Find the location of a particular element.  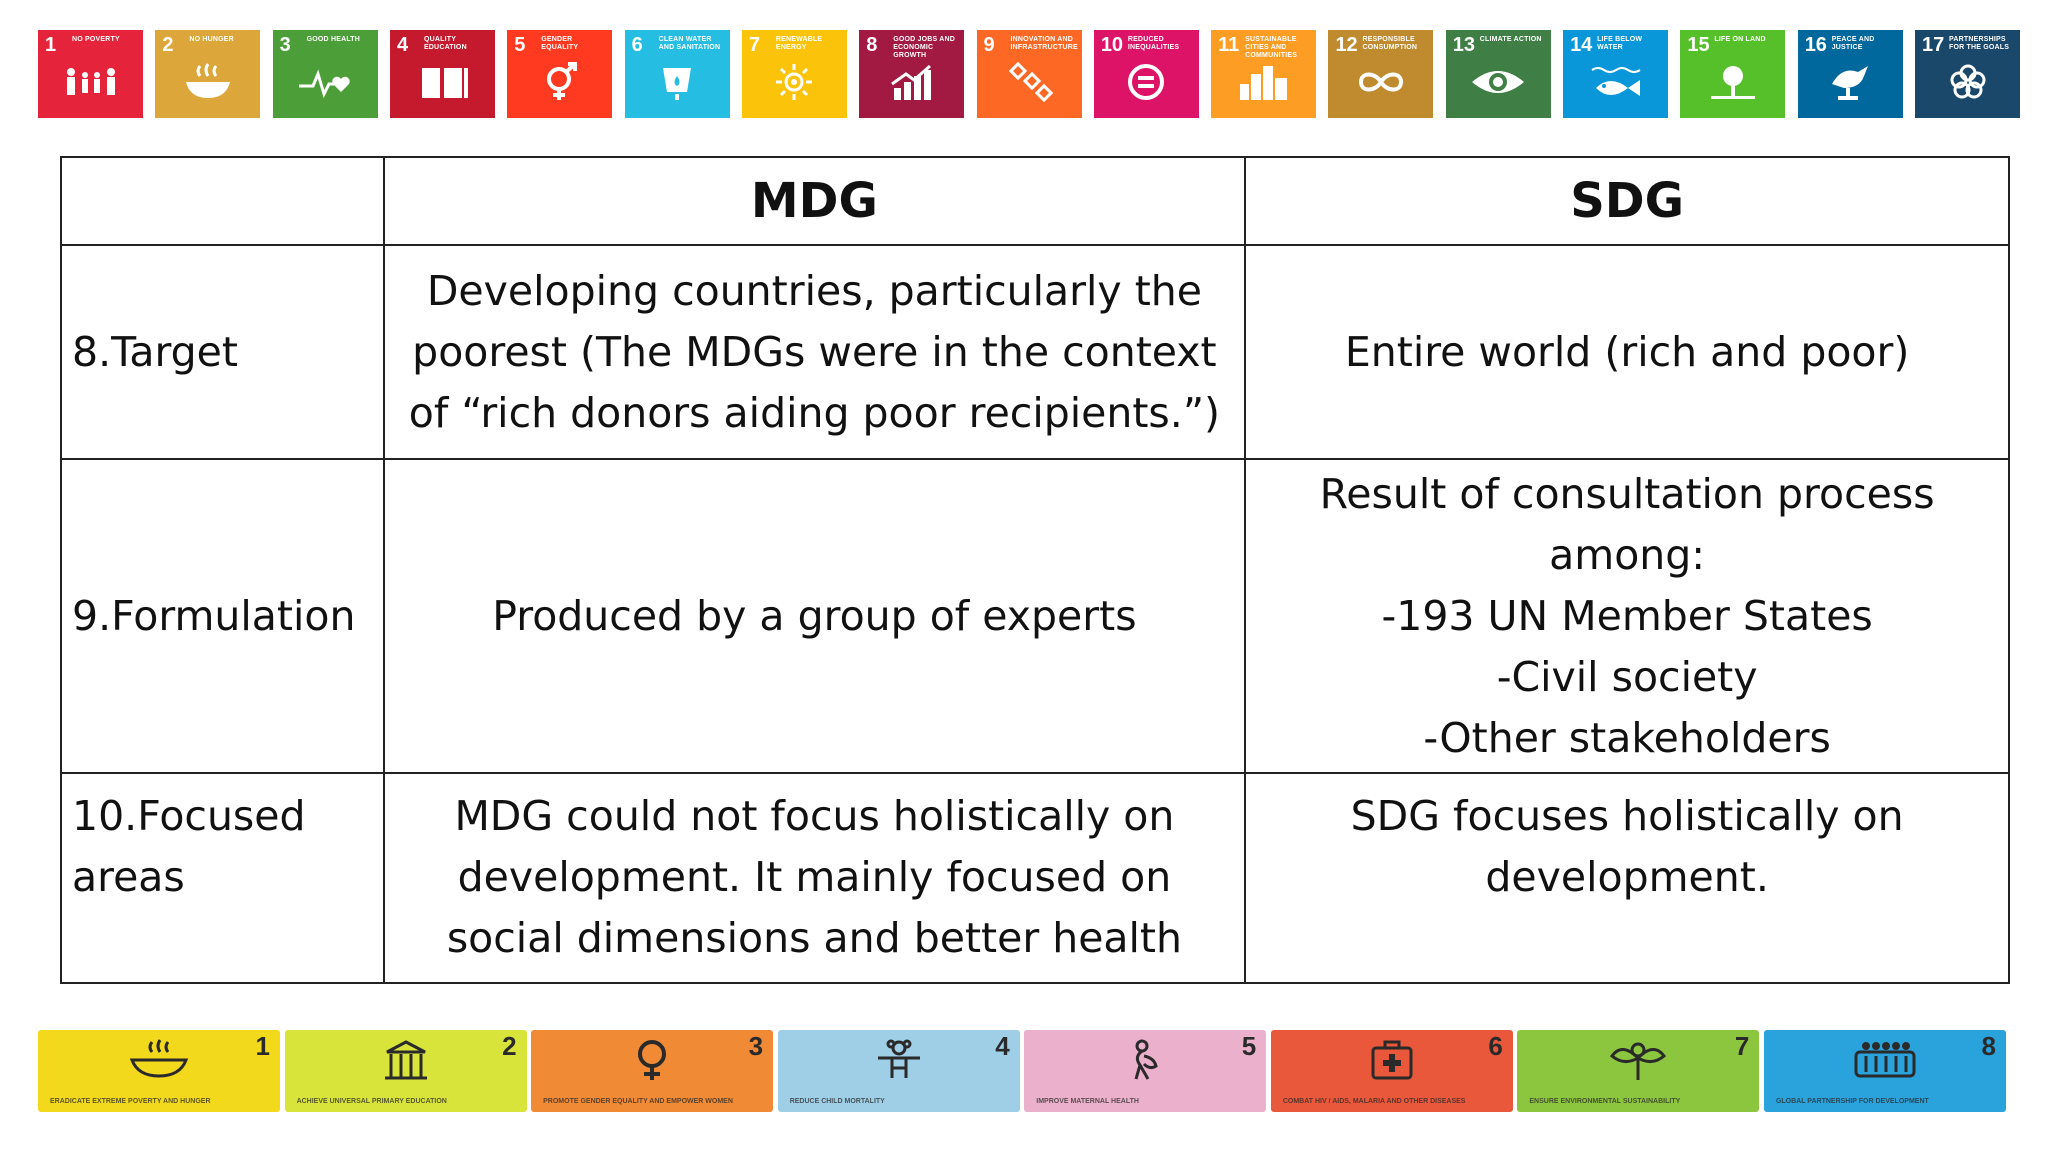

mdg-goal-tile: 8 Global partnership for development is located at coordinates (1884, 1071).